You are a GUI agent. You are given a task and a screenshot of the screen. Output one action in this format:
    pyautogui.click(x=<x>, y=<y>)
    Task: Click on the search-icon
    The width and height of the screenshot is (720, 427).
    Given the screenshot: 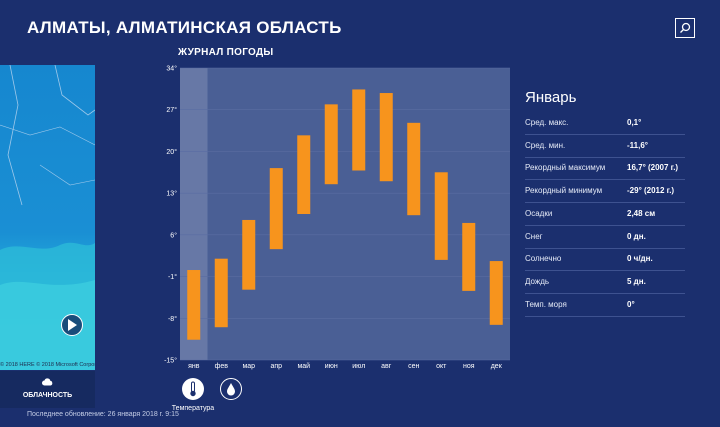 What is the action you would take?
    pyautogui.click(x=685, y=27)
    